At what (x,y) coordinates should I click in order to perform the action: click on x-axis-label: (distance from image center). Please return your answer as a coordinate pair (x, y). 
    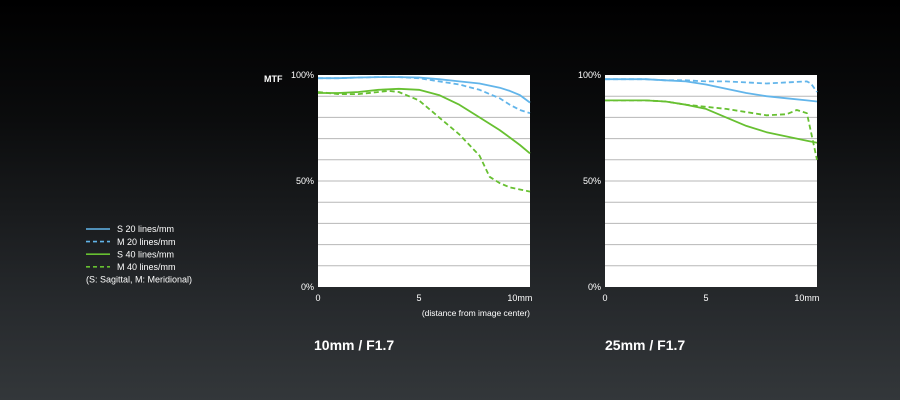
    Looking at the image, I should click on (476, 313).